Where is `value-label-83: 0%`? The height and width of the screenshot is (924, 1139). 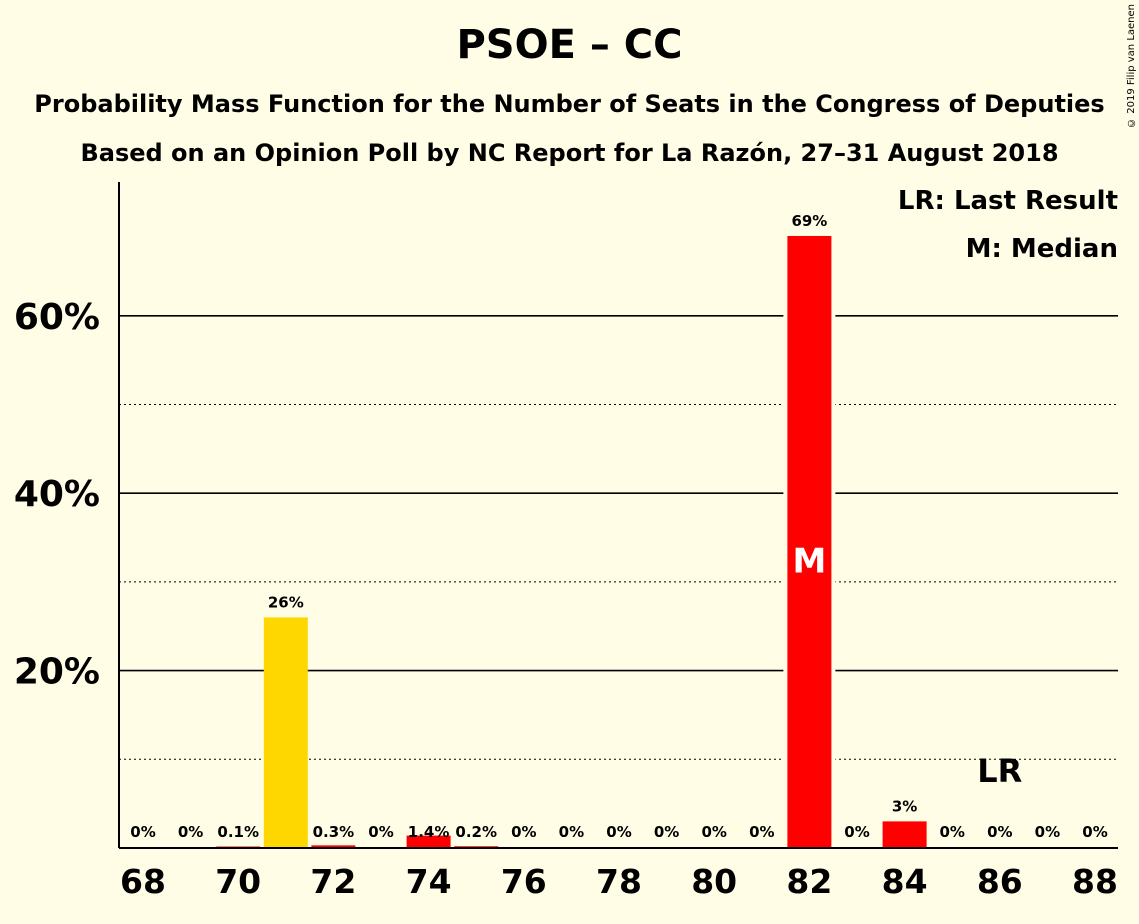 value-label-83: 0% is located at coordinates (856, 832).